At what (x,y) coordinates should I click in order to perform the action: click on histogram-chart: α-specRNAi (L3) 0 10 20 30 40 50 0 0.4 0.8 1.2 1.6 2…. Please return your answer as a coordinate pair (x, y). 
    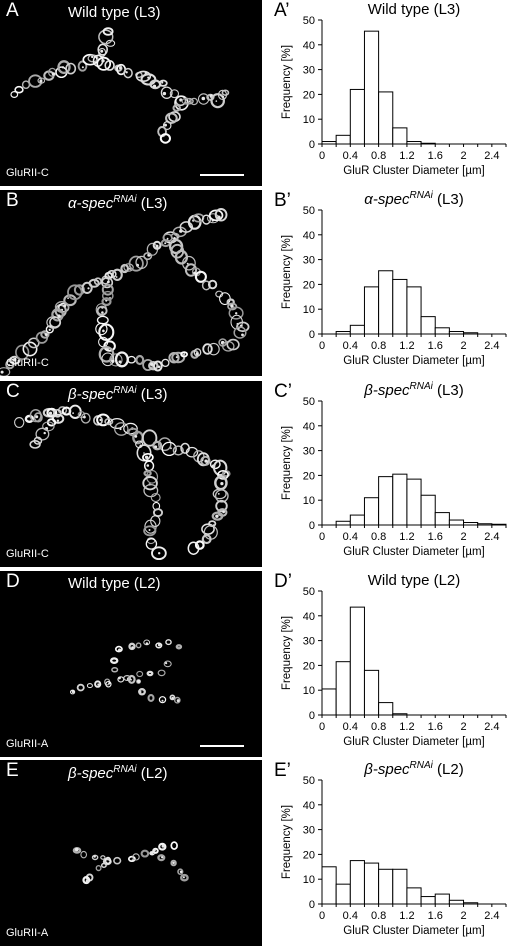
    Looking at the image, I should click on (394, 278).